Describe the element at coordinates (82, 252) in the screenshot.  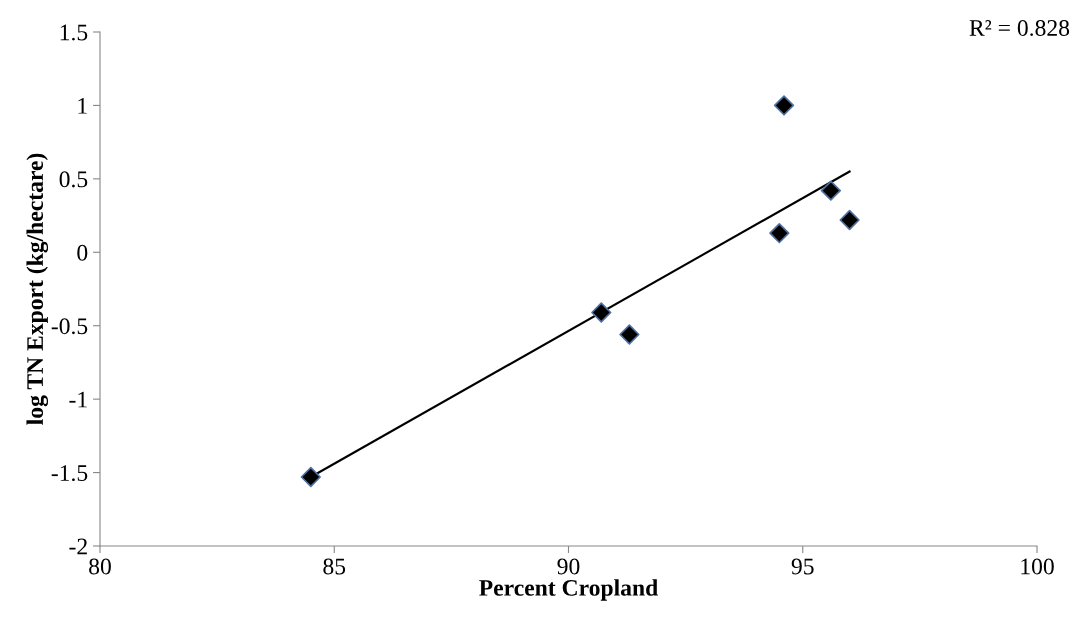
I see `y-tick-label: 0` at that location.